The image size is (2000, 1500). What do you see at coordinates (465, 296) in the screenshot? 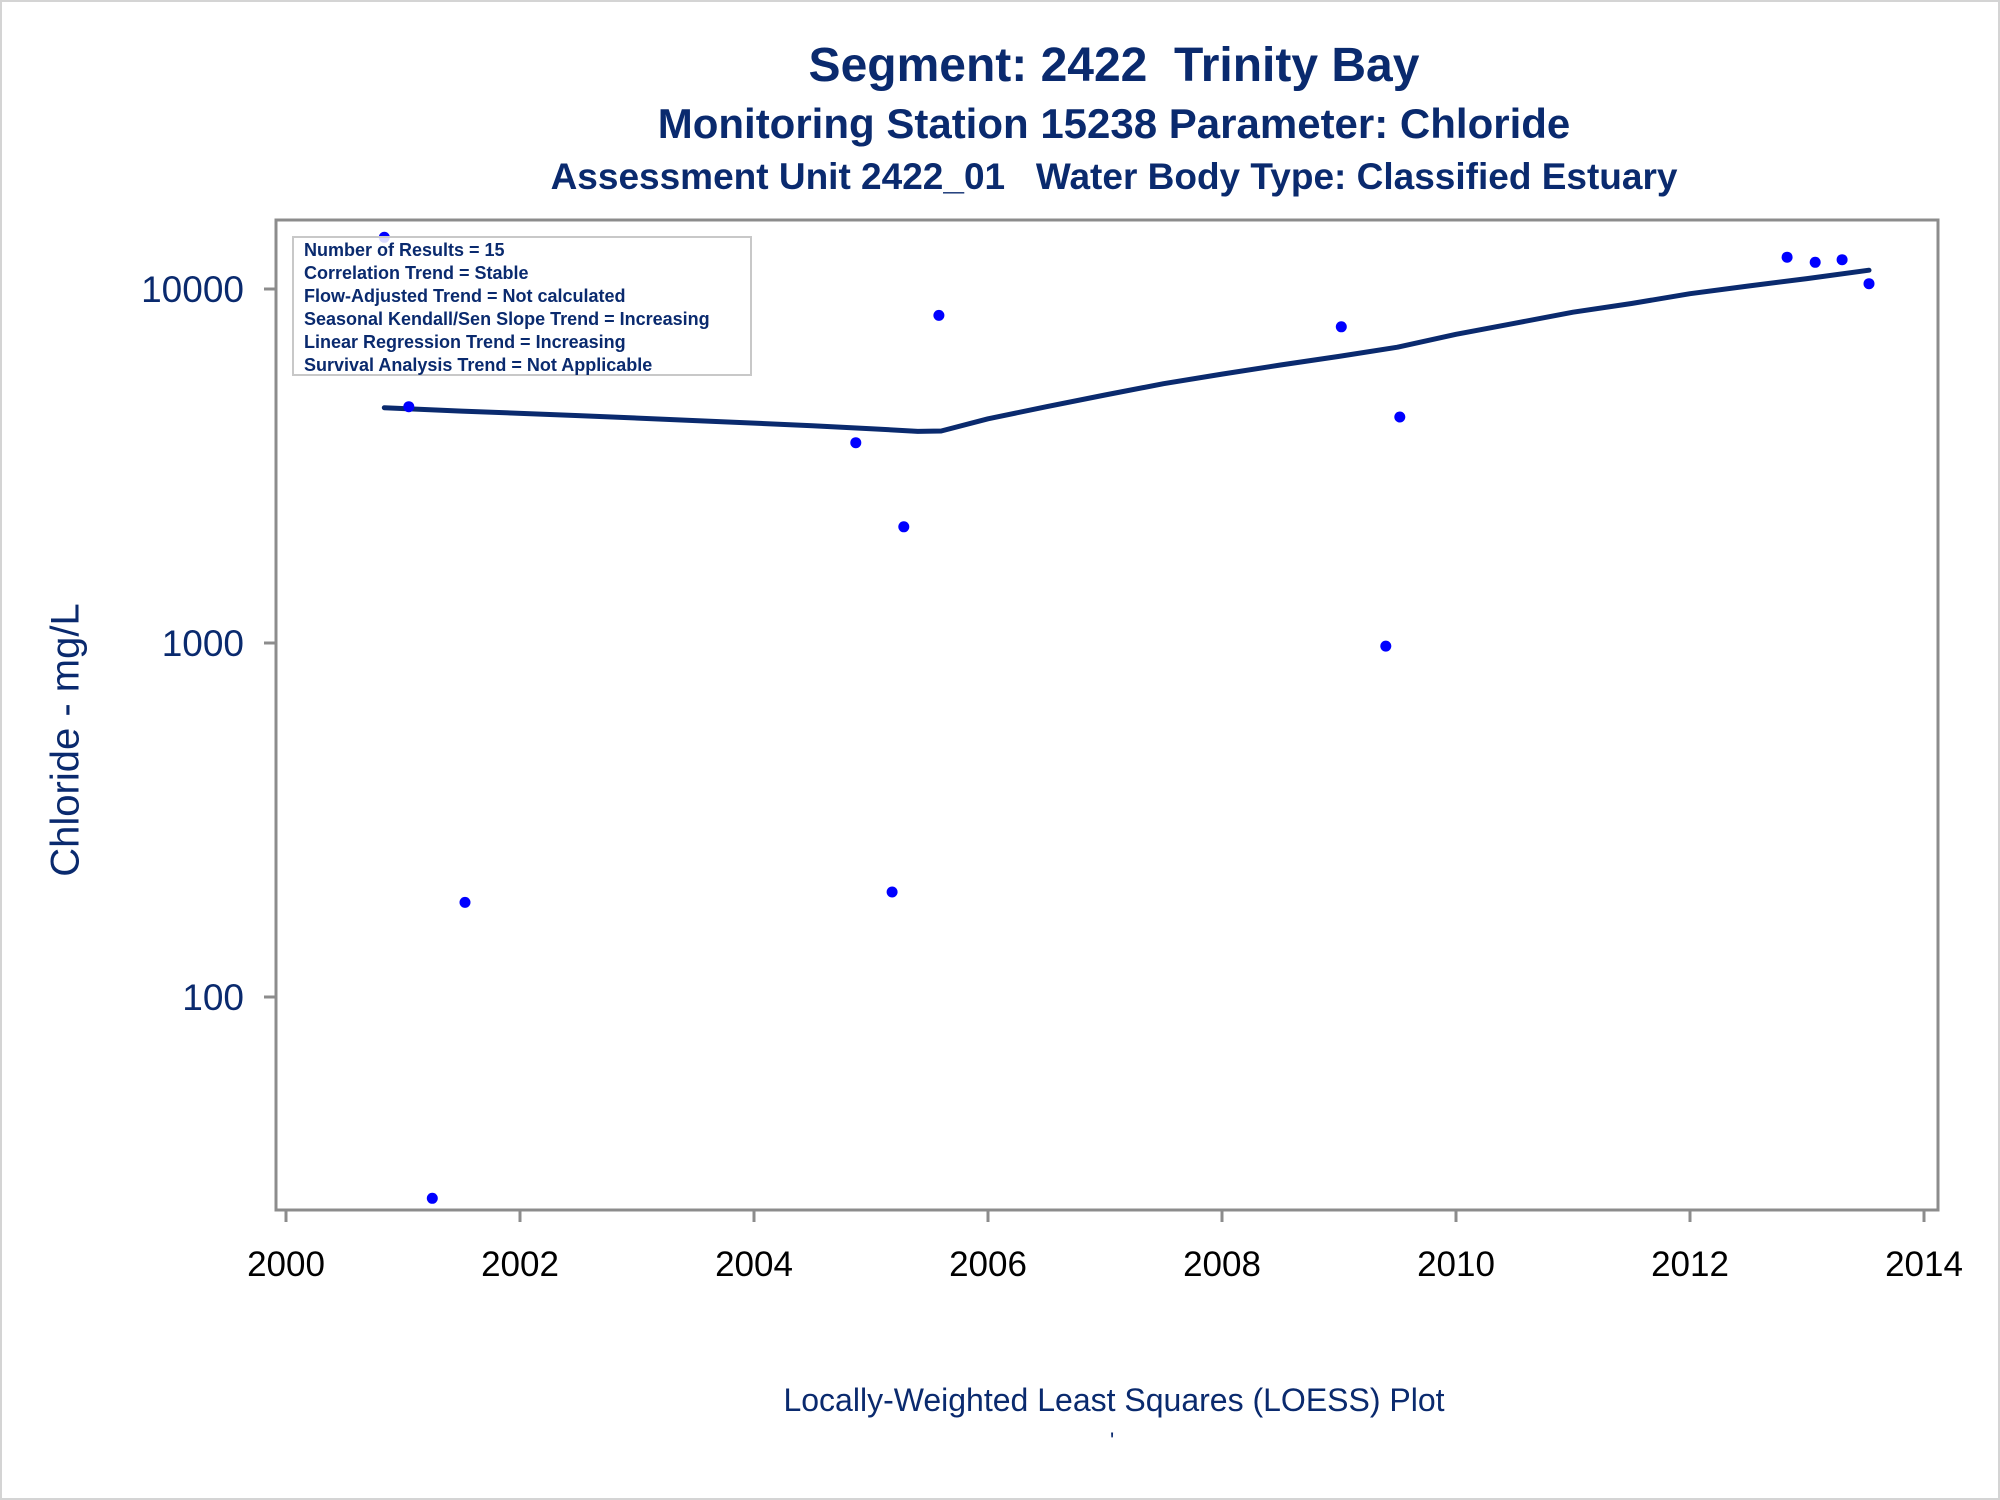
I see `stats-flow-adjusted-trend: Flow-Adjusted Trend = Not calculated` at bounding box center [465, 296].